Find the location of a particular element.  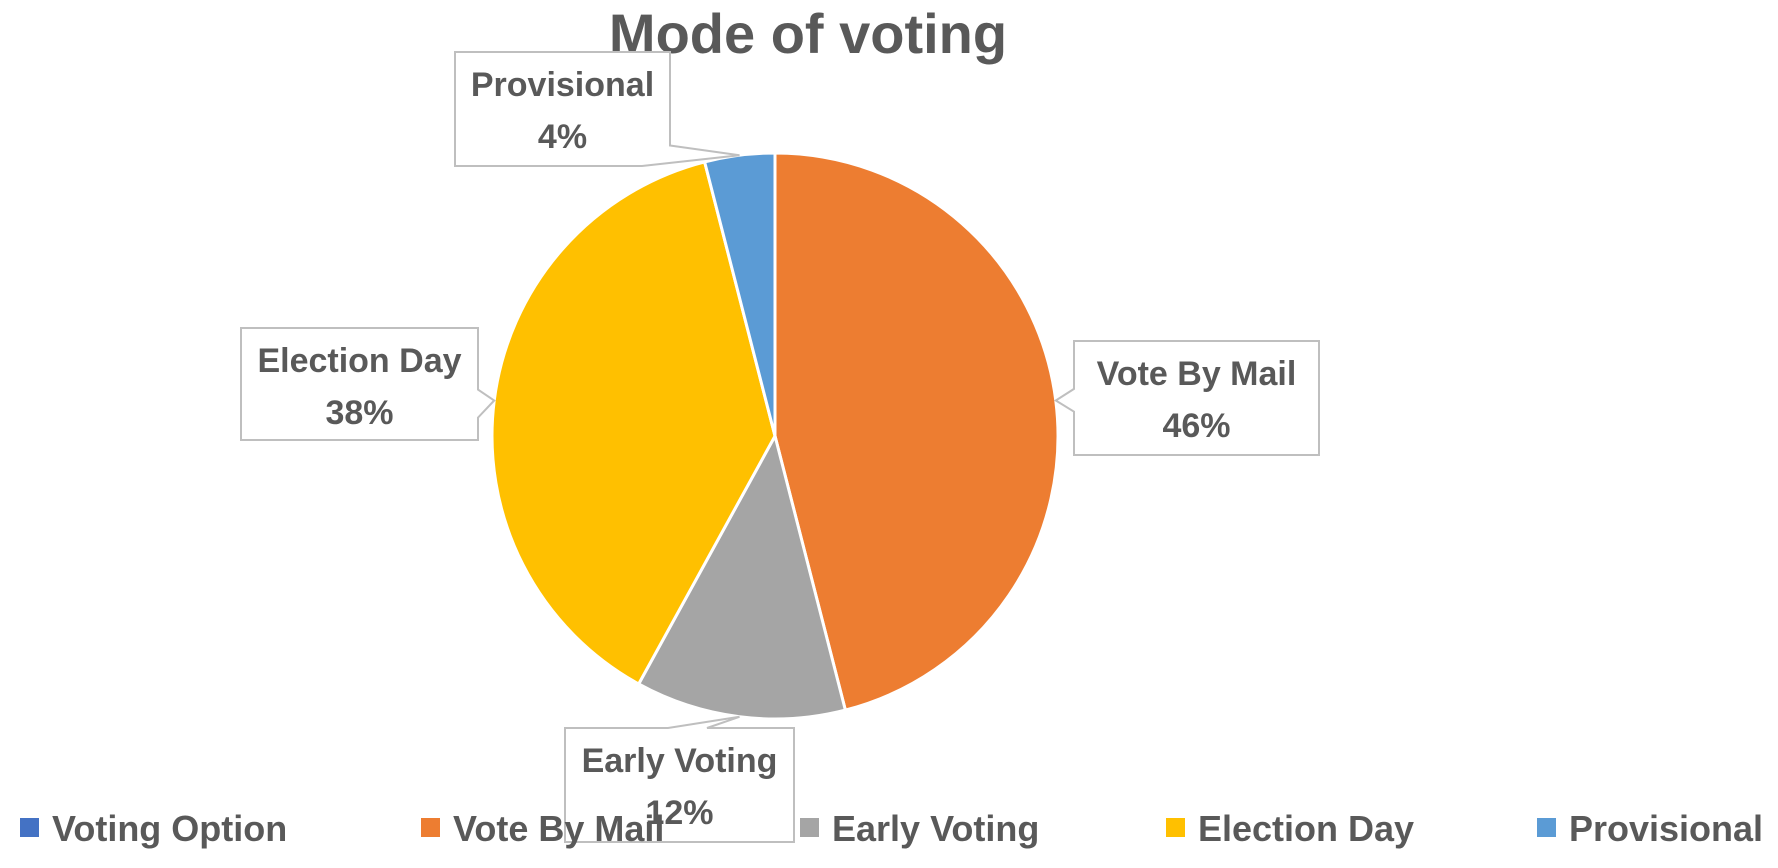

data-label-value: 38% is located at coordinates (359, 413).